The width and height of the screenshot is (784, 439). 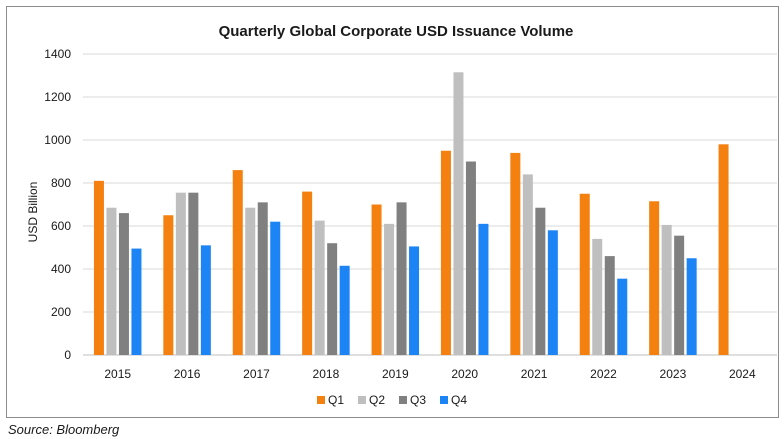 What do you see at coordinates (98, 267) in the screenshot?
I see `bar-q1-2015` at bounding box center [98, 267].